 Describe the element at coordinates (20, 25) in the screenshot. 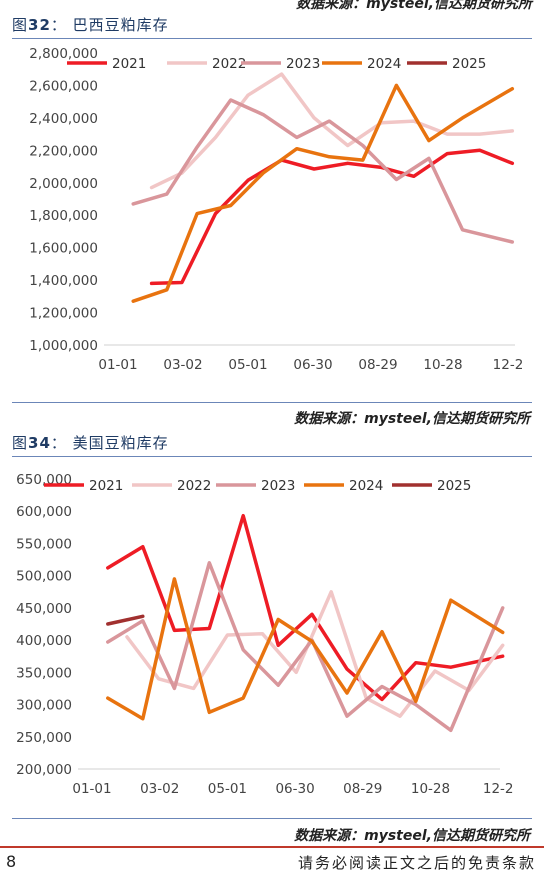

I see `figure-32-prefix: 图` at that location.